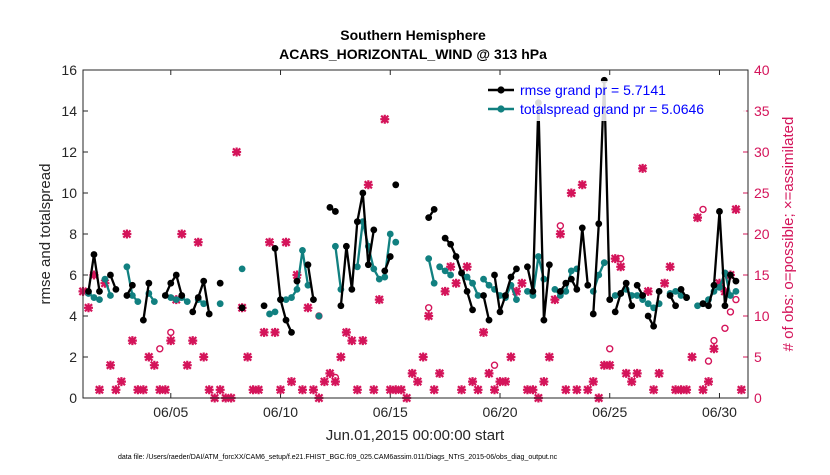  I want to click on x-tick-label: 06/20, so click(499, 412).